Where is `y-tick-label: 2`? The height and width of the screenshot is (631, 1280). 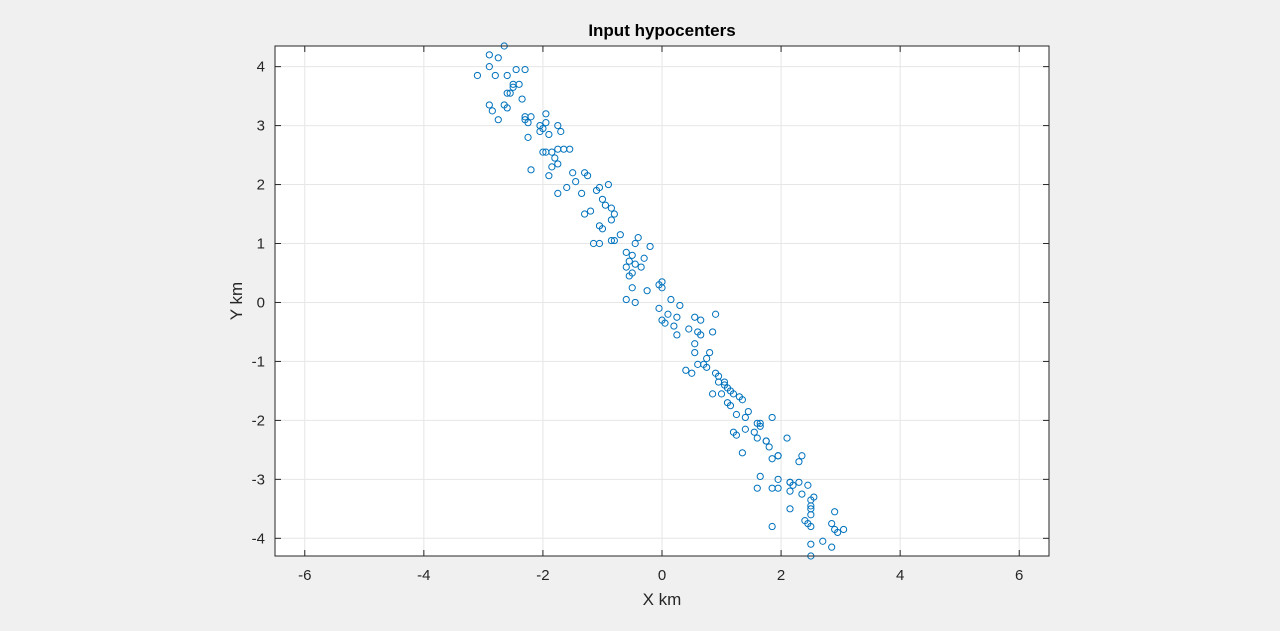
y-tick-label: 2 is located at coordinates (261, 185).